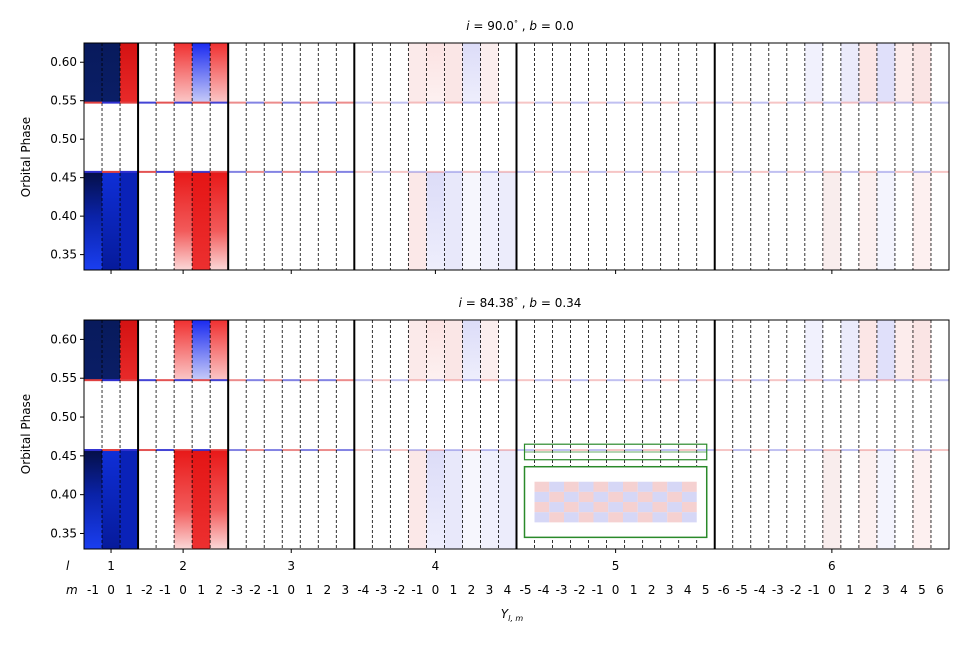 This screenshot has width=969, height=646. What do you see at coordinates (940, 590) in the screenshot?
I see `m-label: 6` at bounding box center [940, 590].